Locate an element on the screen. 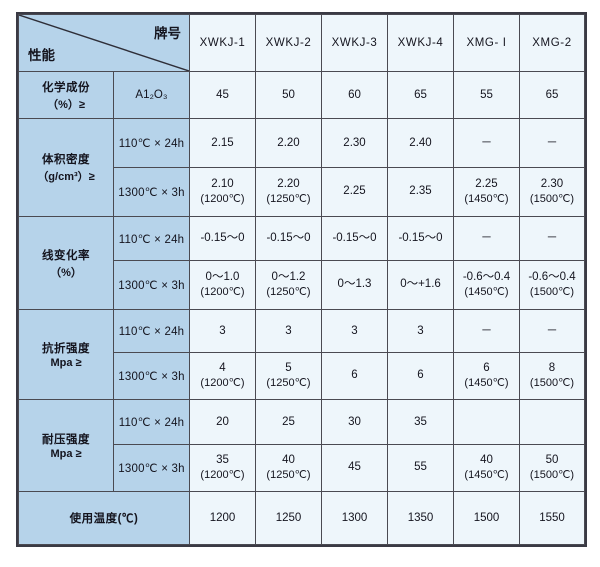 This screenshot has width=600, height=567. data-cell: 1200 is located at coordinates (222, 518).